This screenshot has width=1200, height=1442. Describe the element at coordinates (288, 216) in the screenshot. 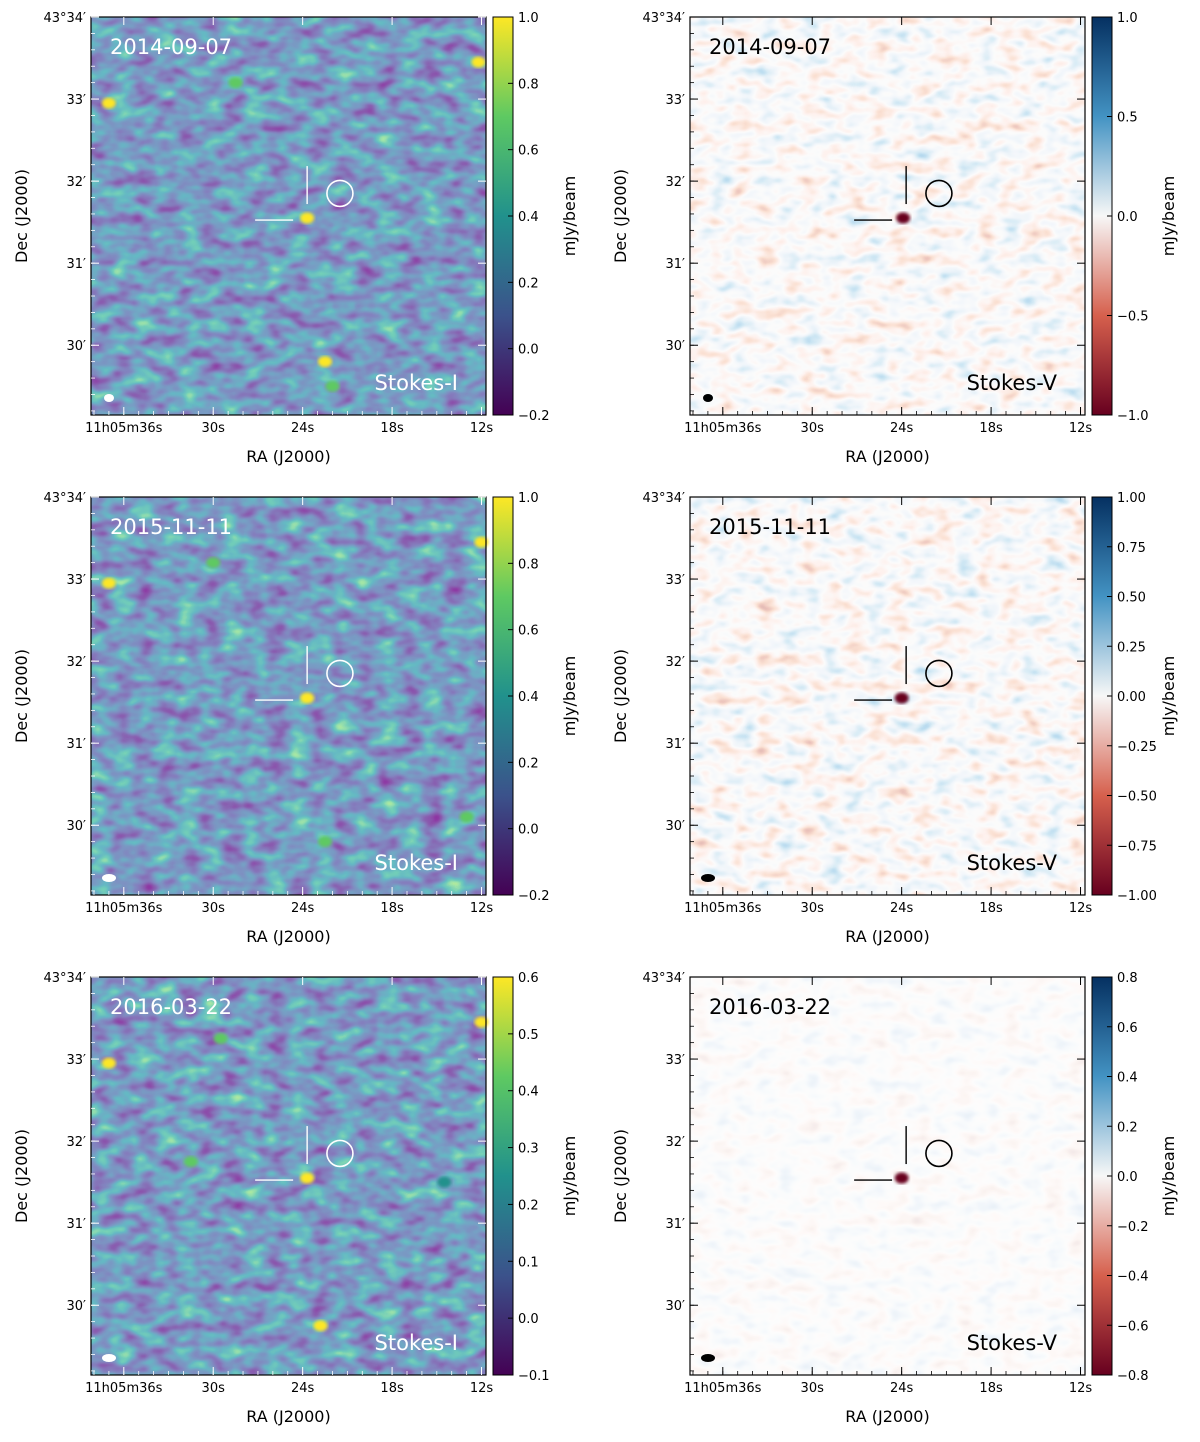

I see `panel-frame` at that location.